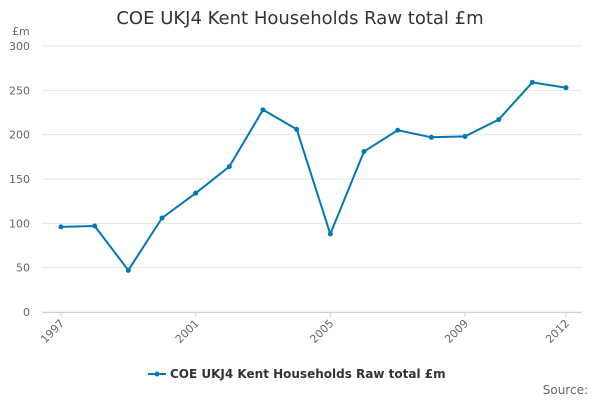 The height and width of the screenshot is (400, 600). Describe the element at coordinates (305, 329) in the screenshot. I see `x-axis-ticks: 1997 2001 2005 2009 2012` at that location.